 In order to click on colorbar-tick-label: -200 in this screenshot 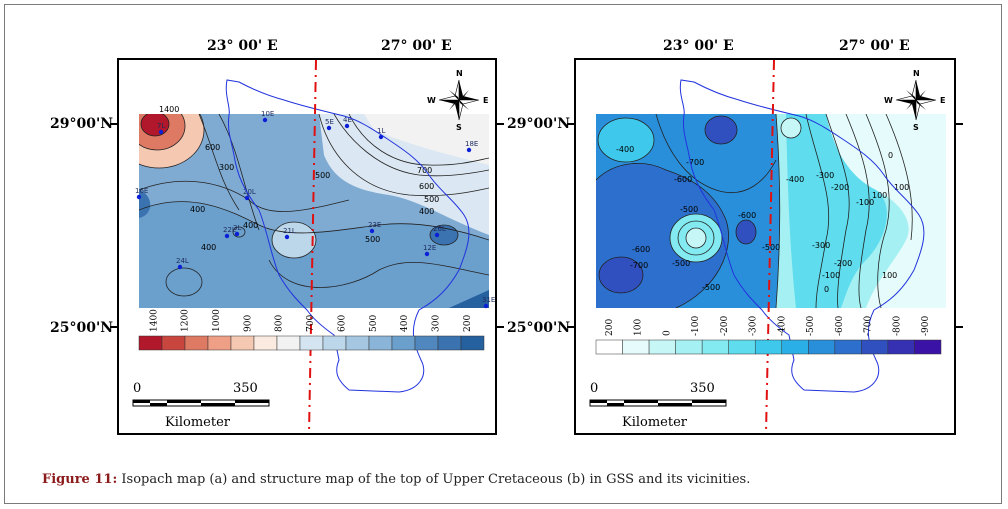, I will do `click(725, 326)`.